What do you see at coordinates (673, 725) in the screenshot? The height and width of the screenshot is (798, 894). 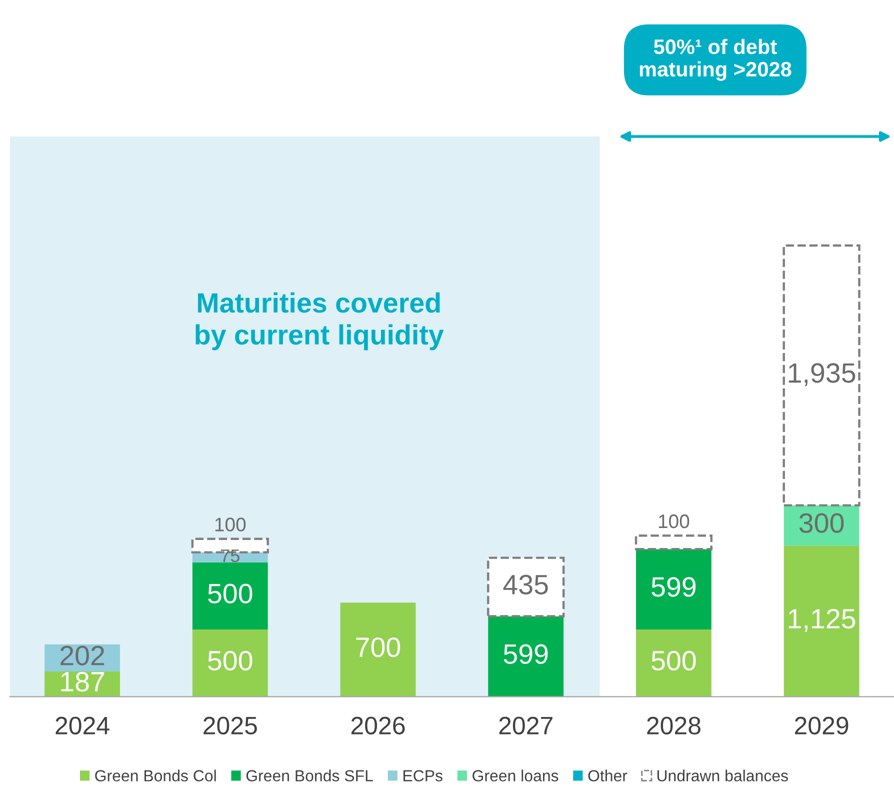 I see `x-tick-label: 2028` at bounding box center [673, 725].